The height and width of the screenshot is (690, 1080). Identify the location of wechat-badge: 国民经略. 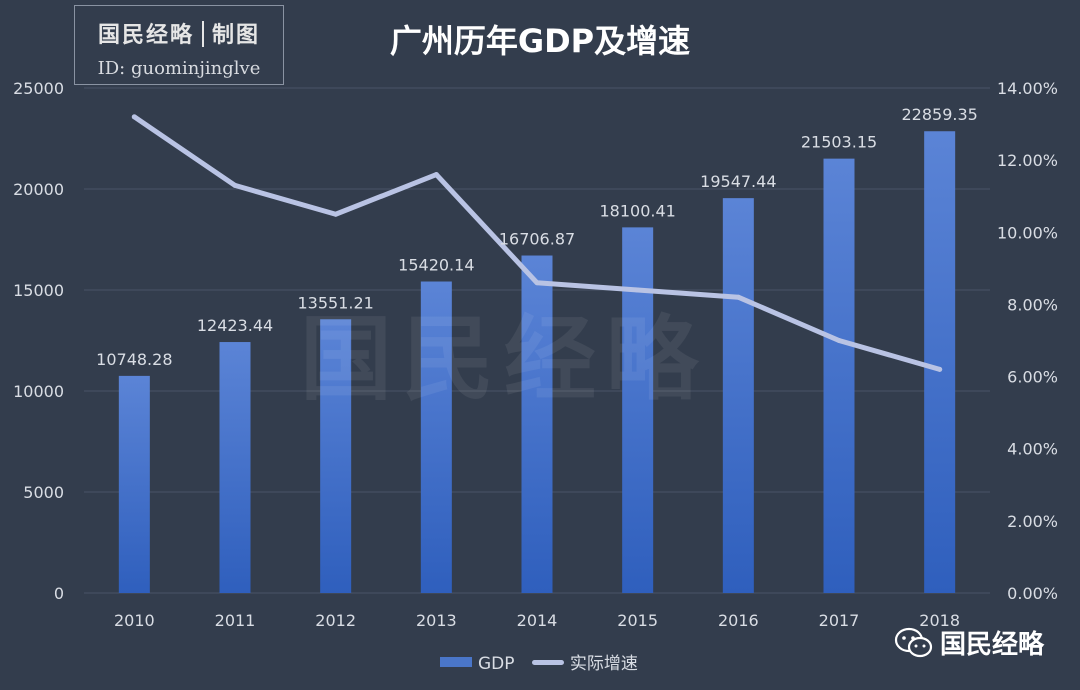
(969, 642).